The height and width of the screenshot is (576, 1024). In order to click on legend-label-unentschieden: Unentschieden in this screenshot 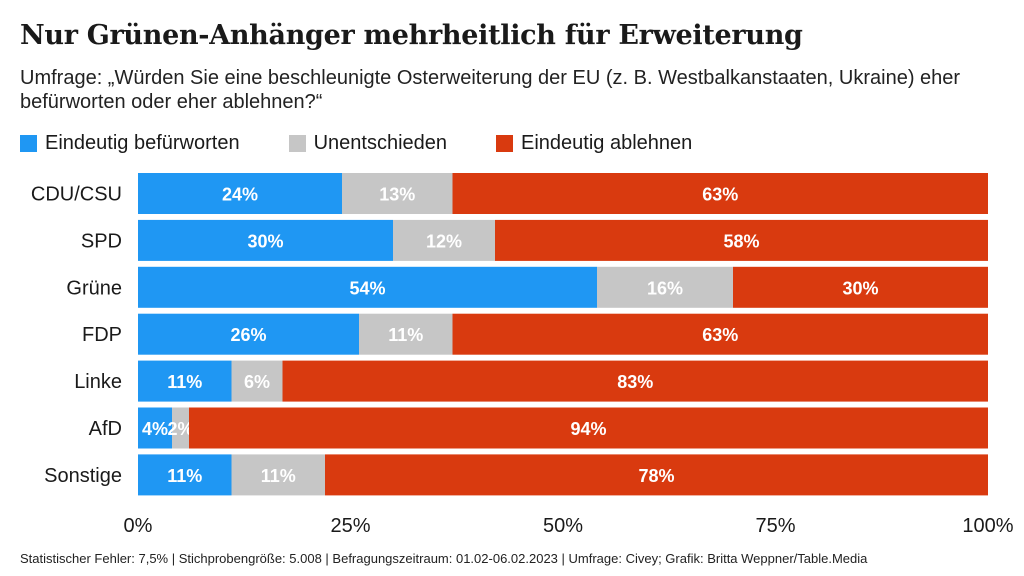, I will do `click(380, 142)`.